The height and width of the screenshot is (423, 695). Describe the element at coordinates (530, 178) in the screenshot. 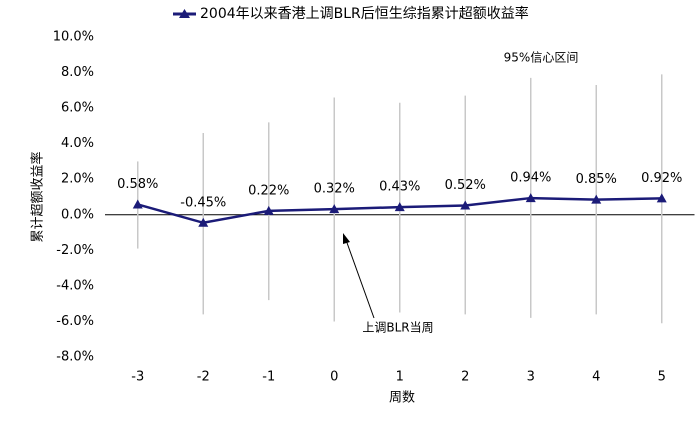

I see `data-label: 0.94%` at that location.